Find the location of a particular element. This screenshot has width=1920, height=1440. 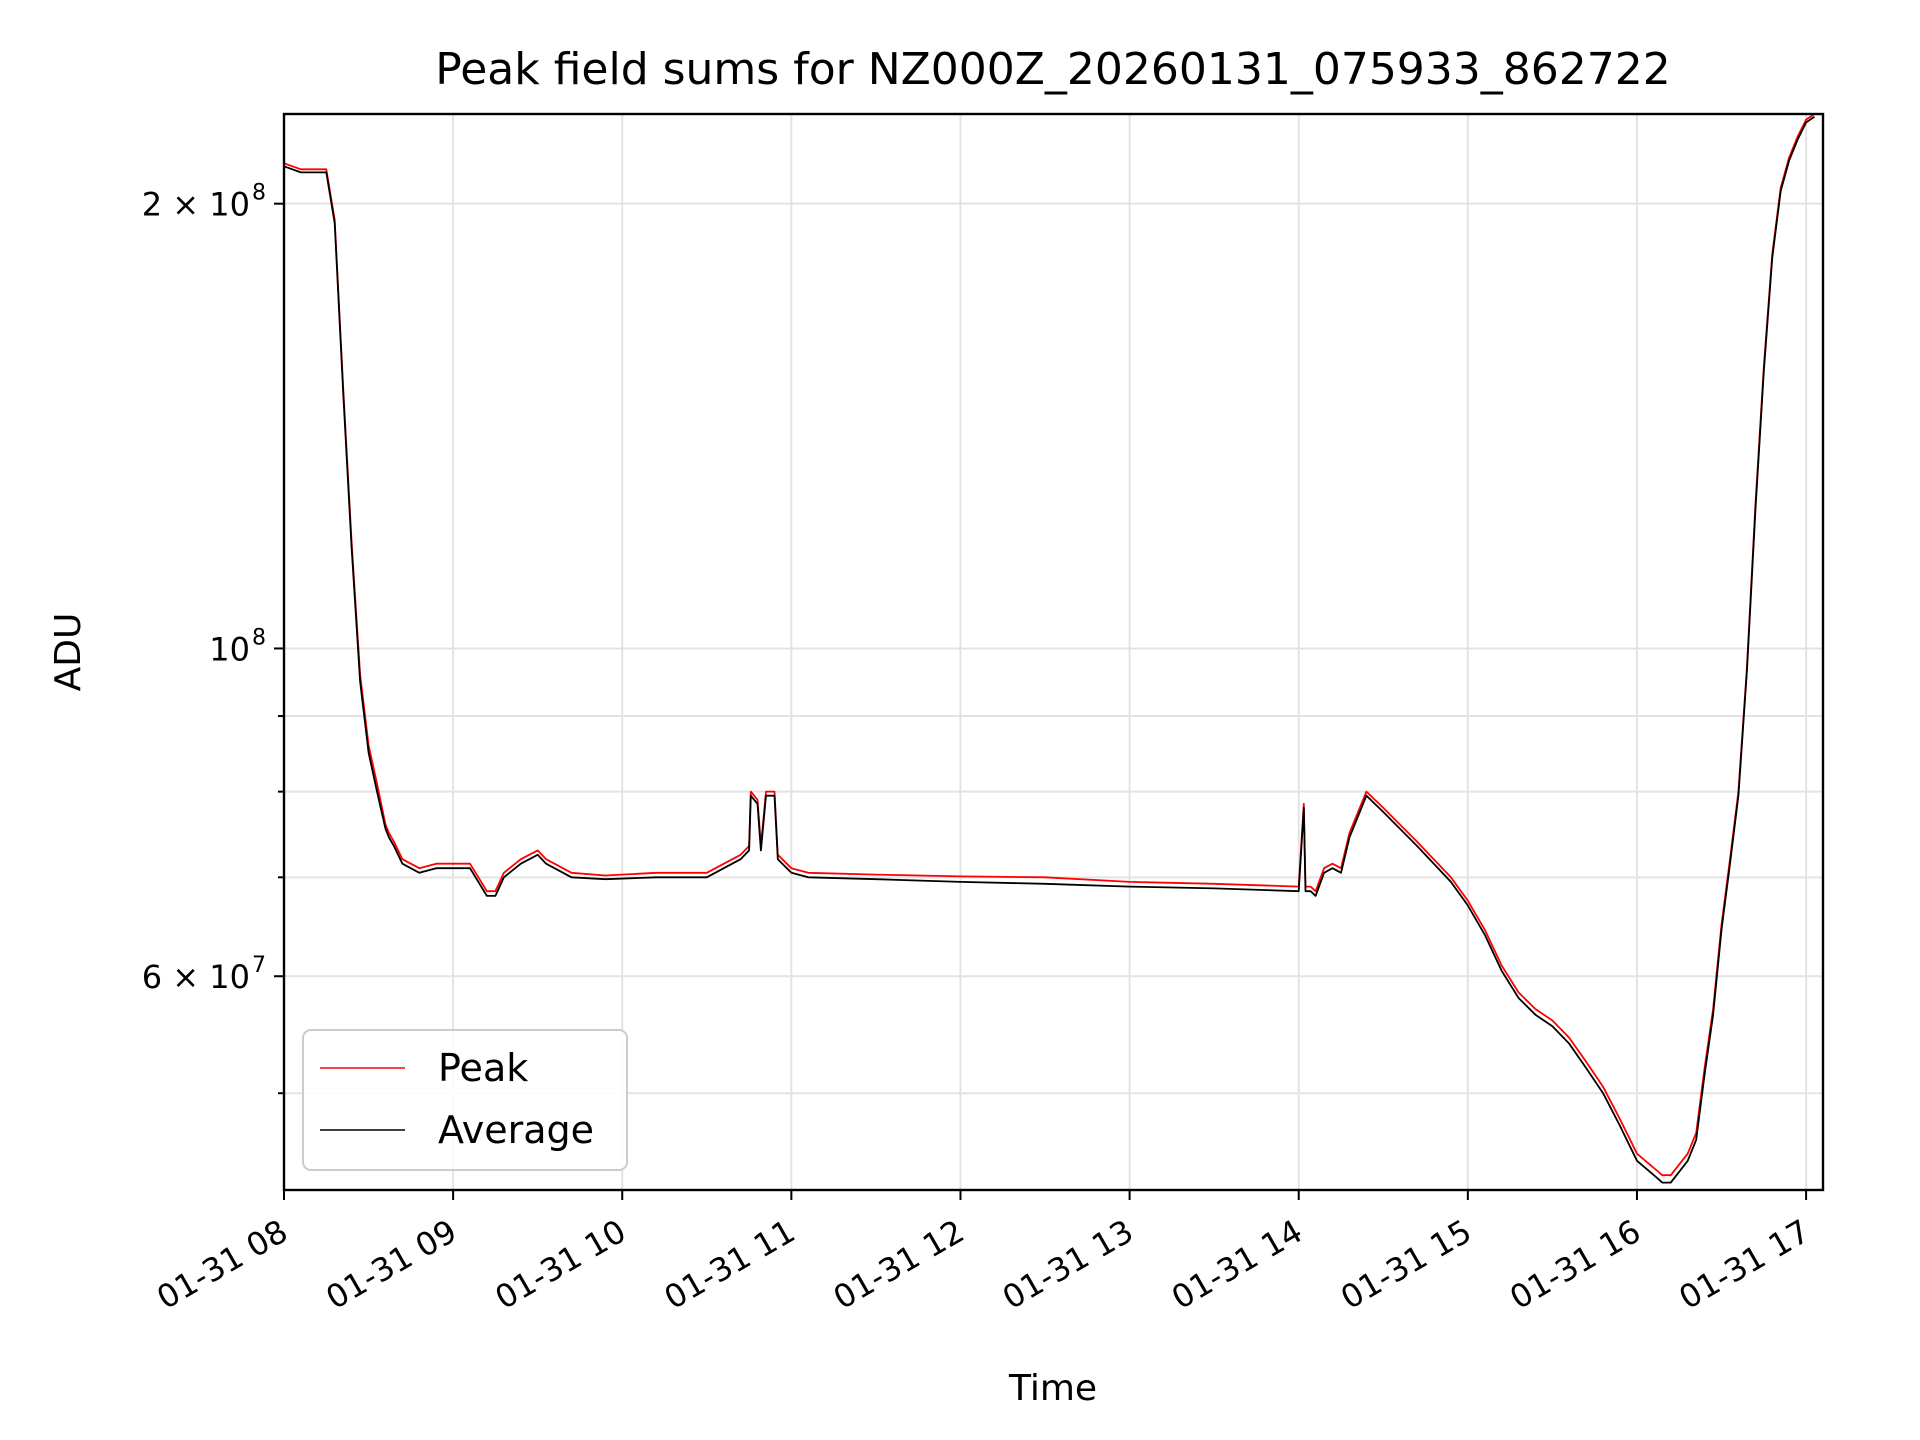

y-tick-base: 6 × 10 is located at coordinates (196, 977).